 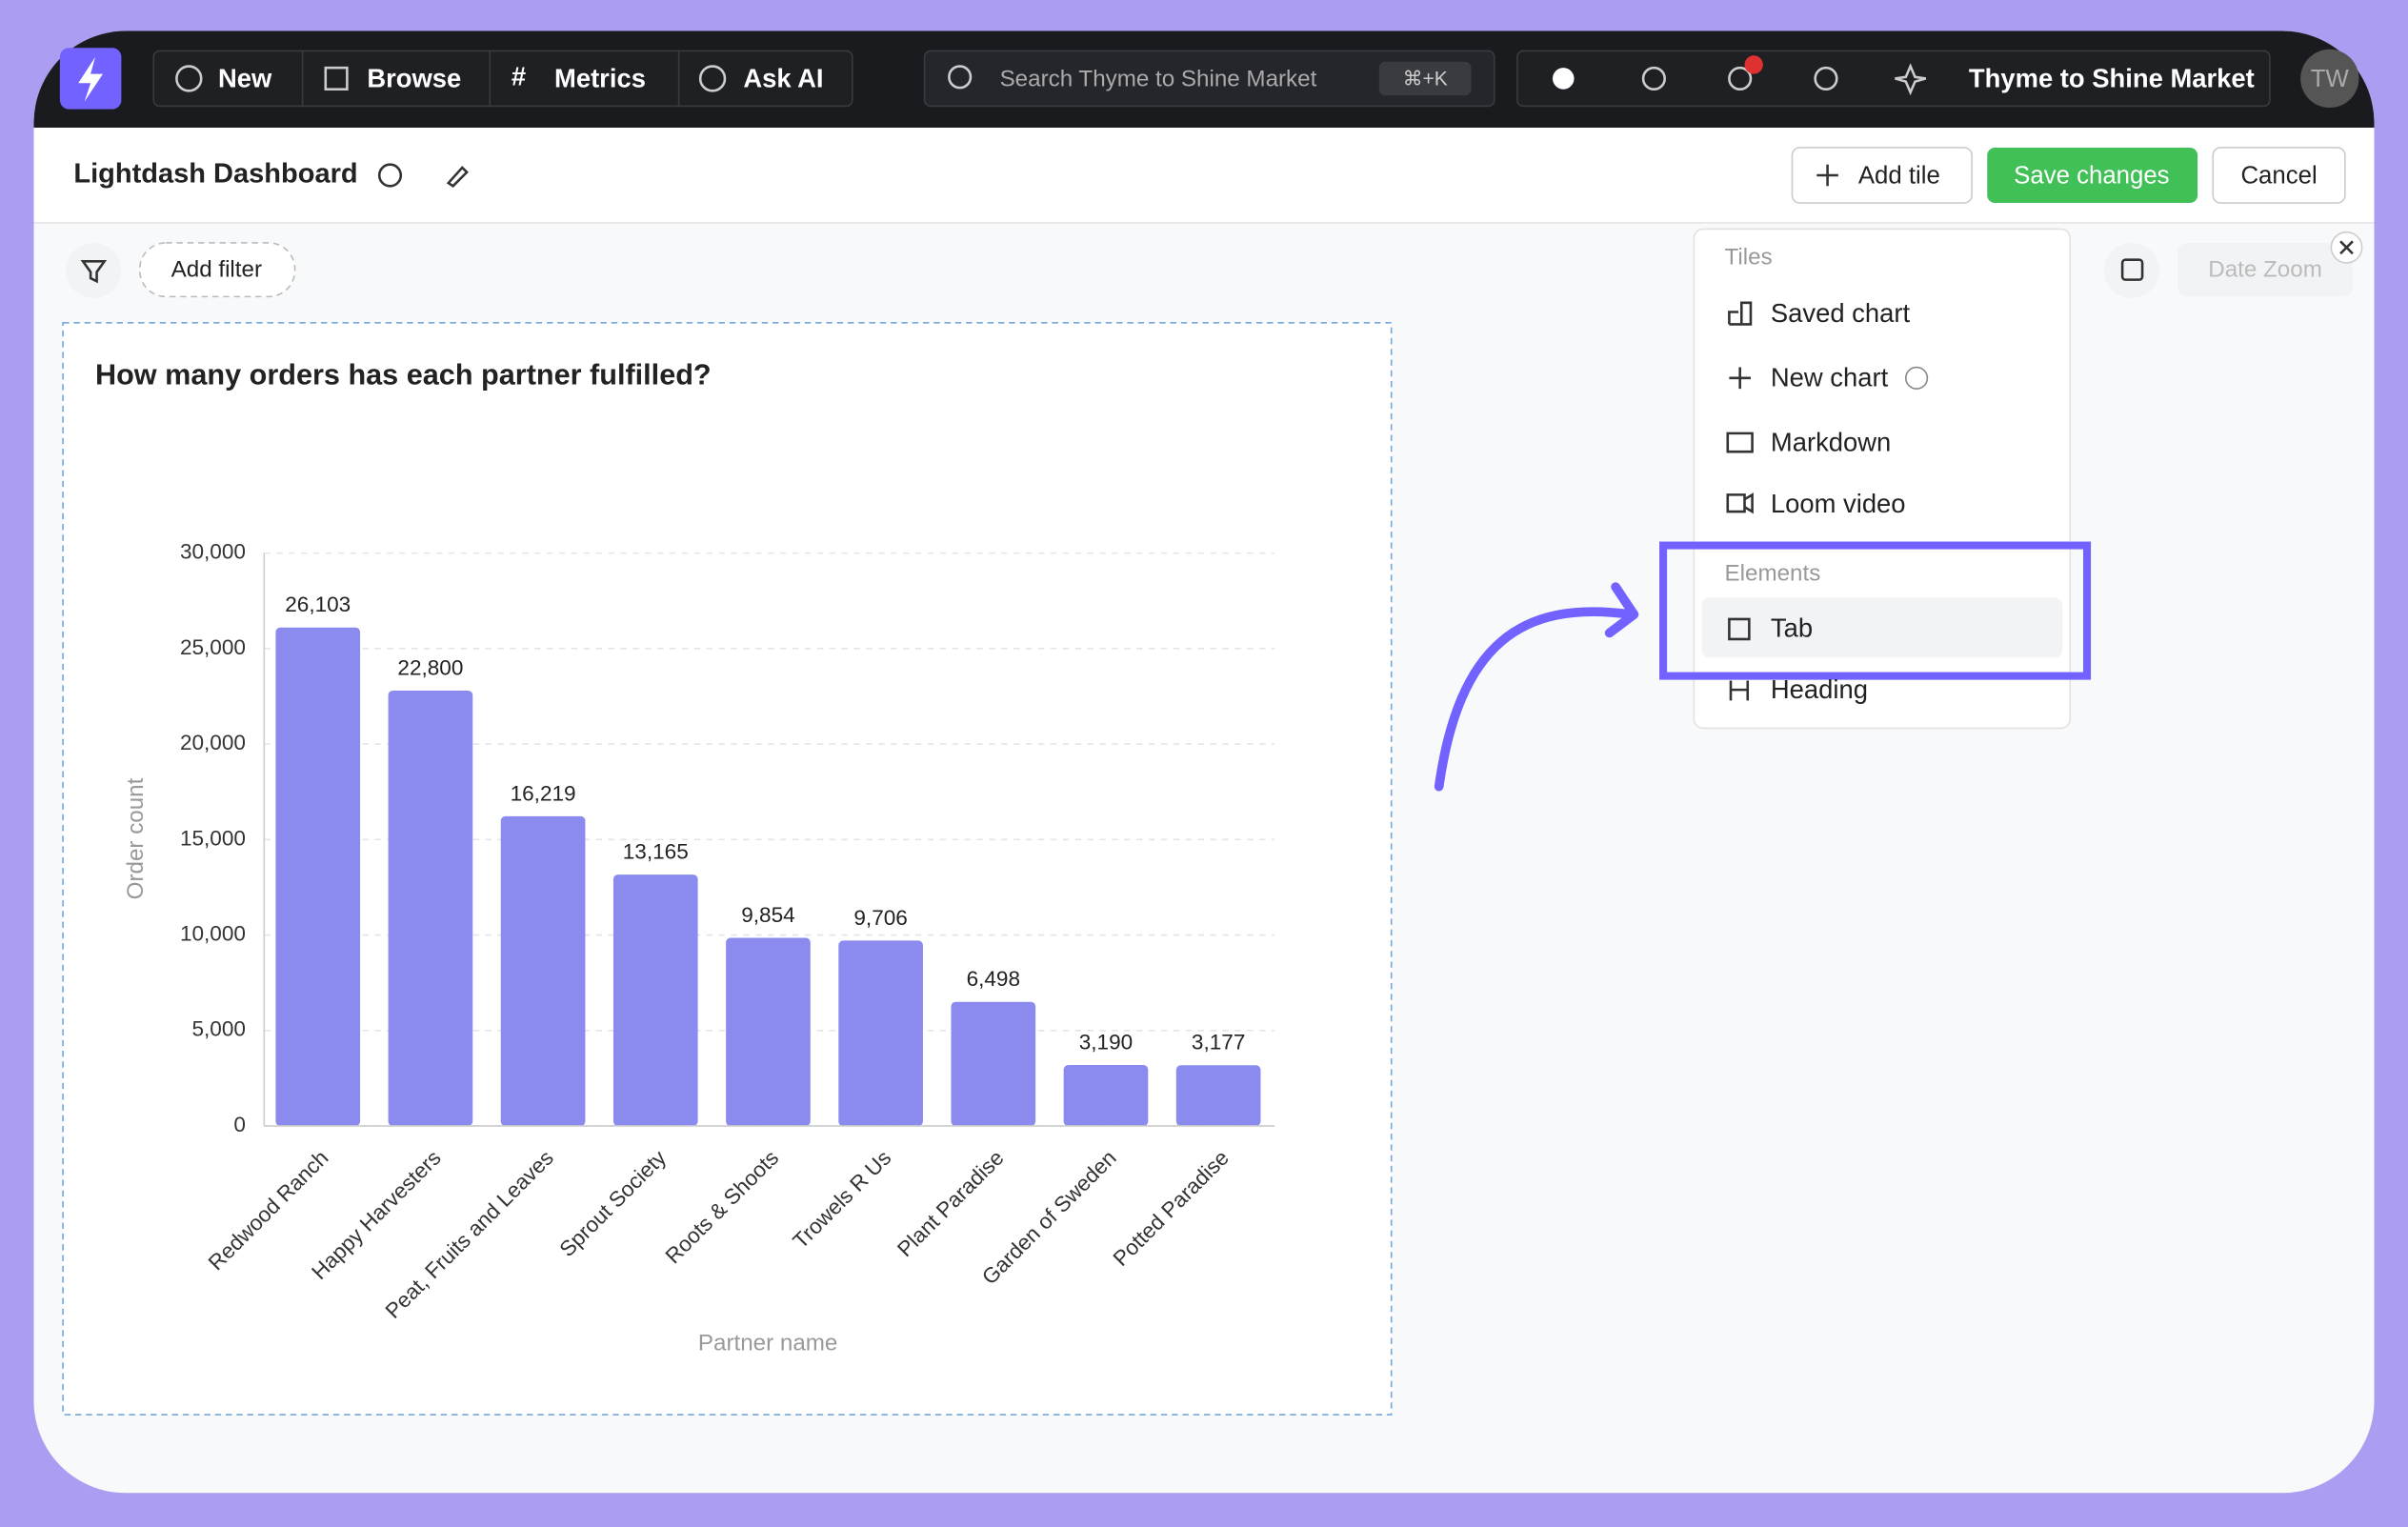 I want to click on nav-group, so click(x=502, y=79).